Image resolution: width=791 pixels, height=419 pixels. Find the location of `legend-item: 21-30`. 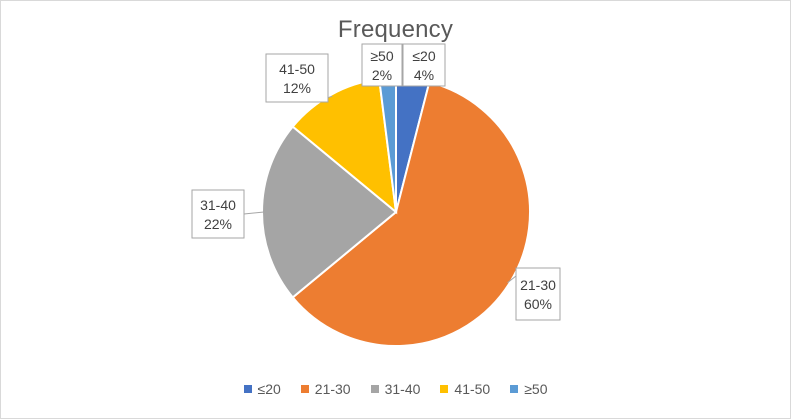

legend-item: 21-30 is located at coordinates (325, 389).